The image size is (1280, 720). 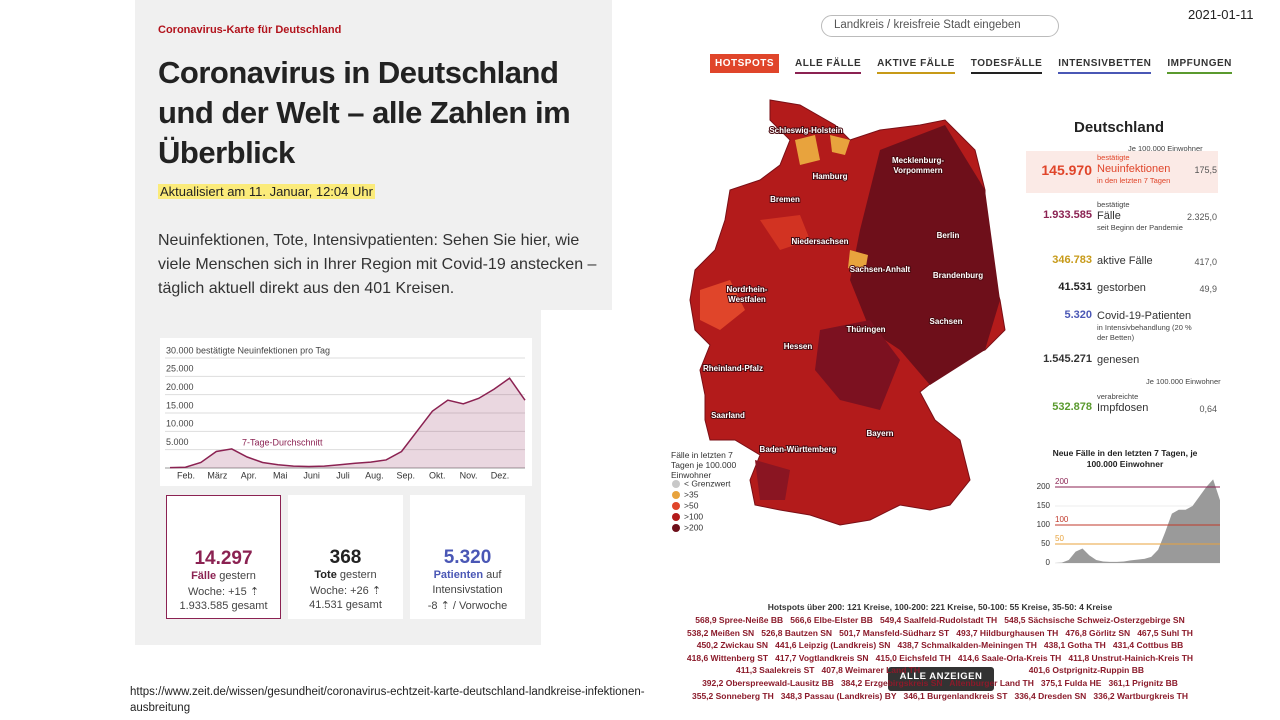 What do you see at coordinates (940, 26) in the screenshot?
I see `search-box: Landkreis / kreisfreie Stadt eingeben` at bounding box center [940, 26].